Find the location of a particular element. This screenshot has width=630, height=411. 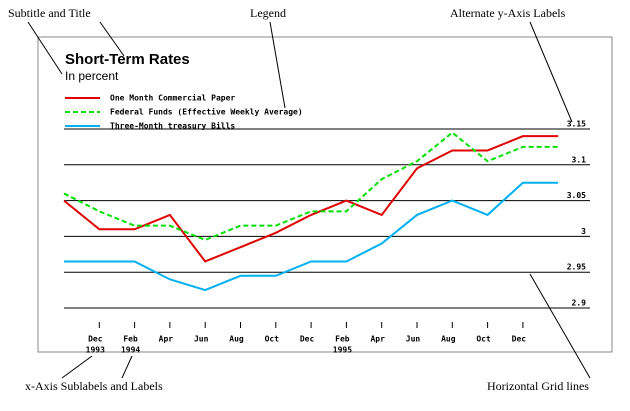

legend-label: Federal Funds (Effective Weekly Average) is located at coordinates (206, 112).